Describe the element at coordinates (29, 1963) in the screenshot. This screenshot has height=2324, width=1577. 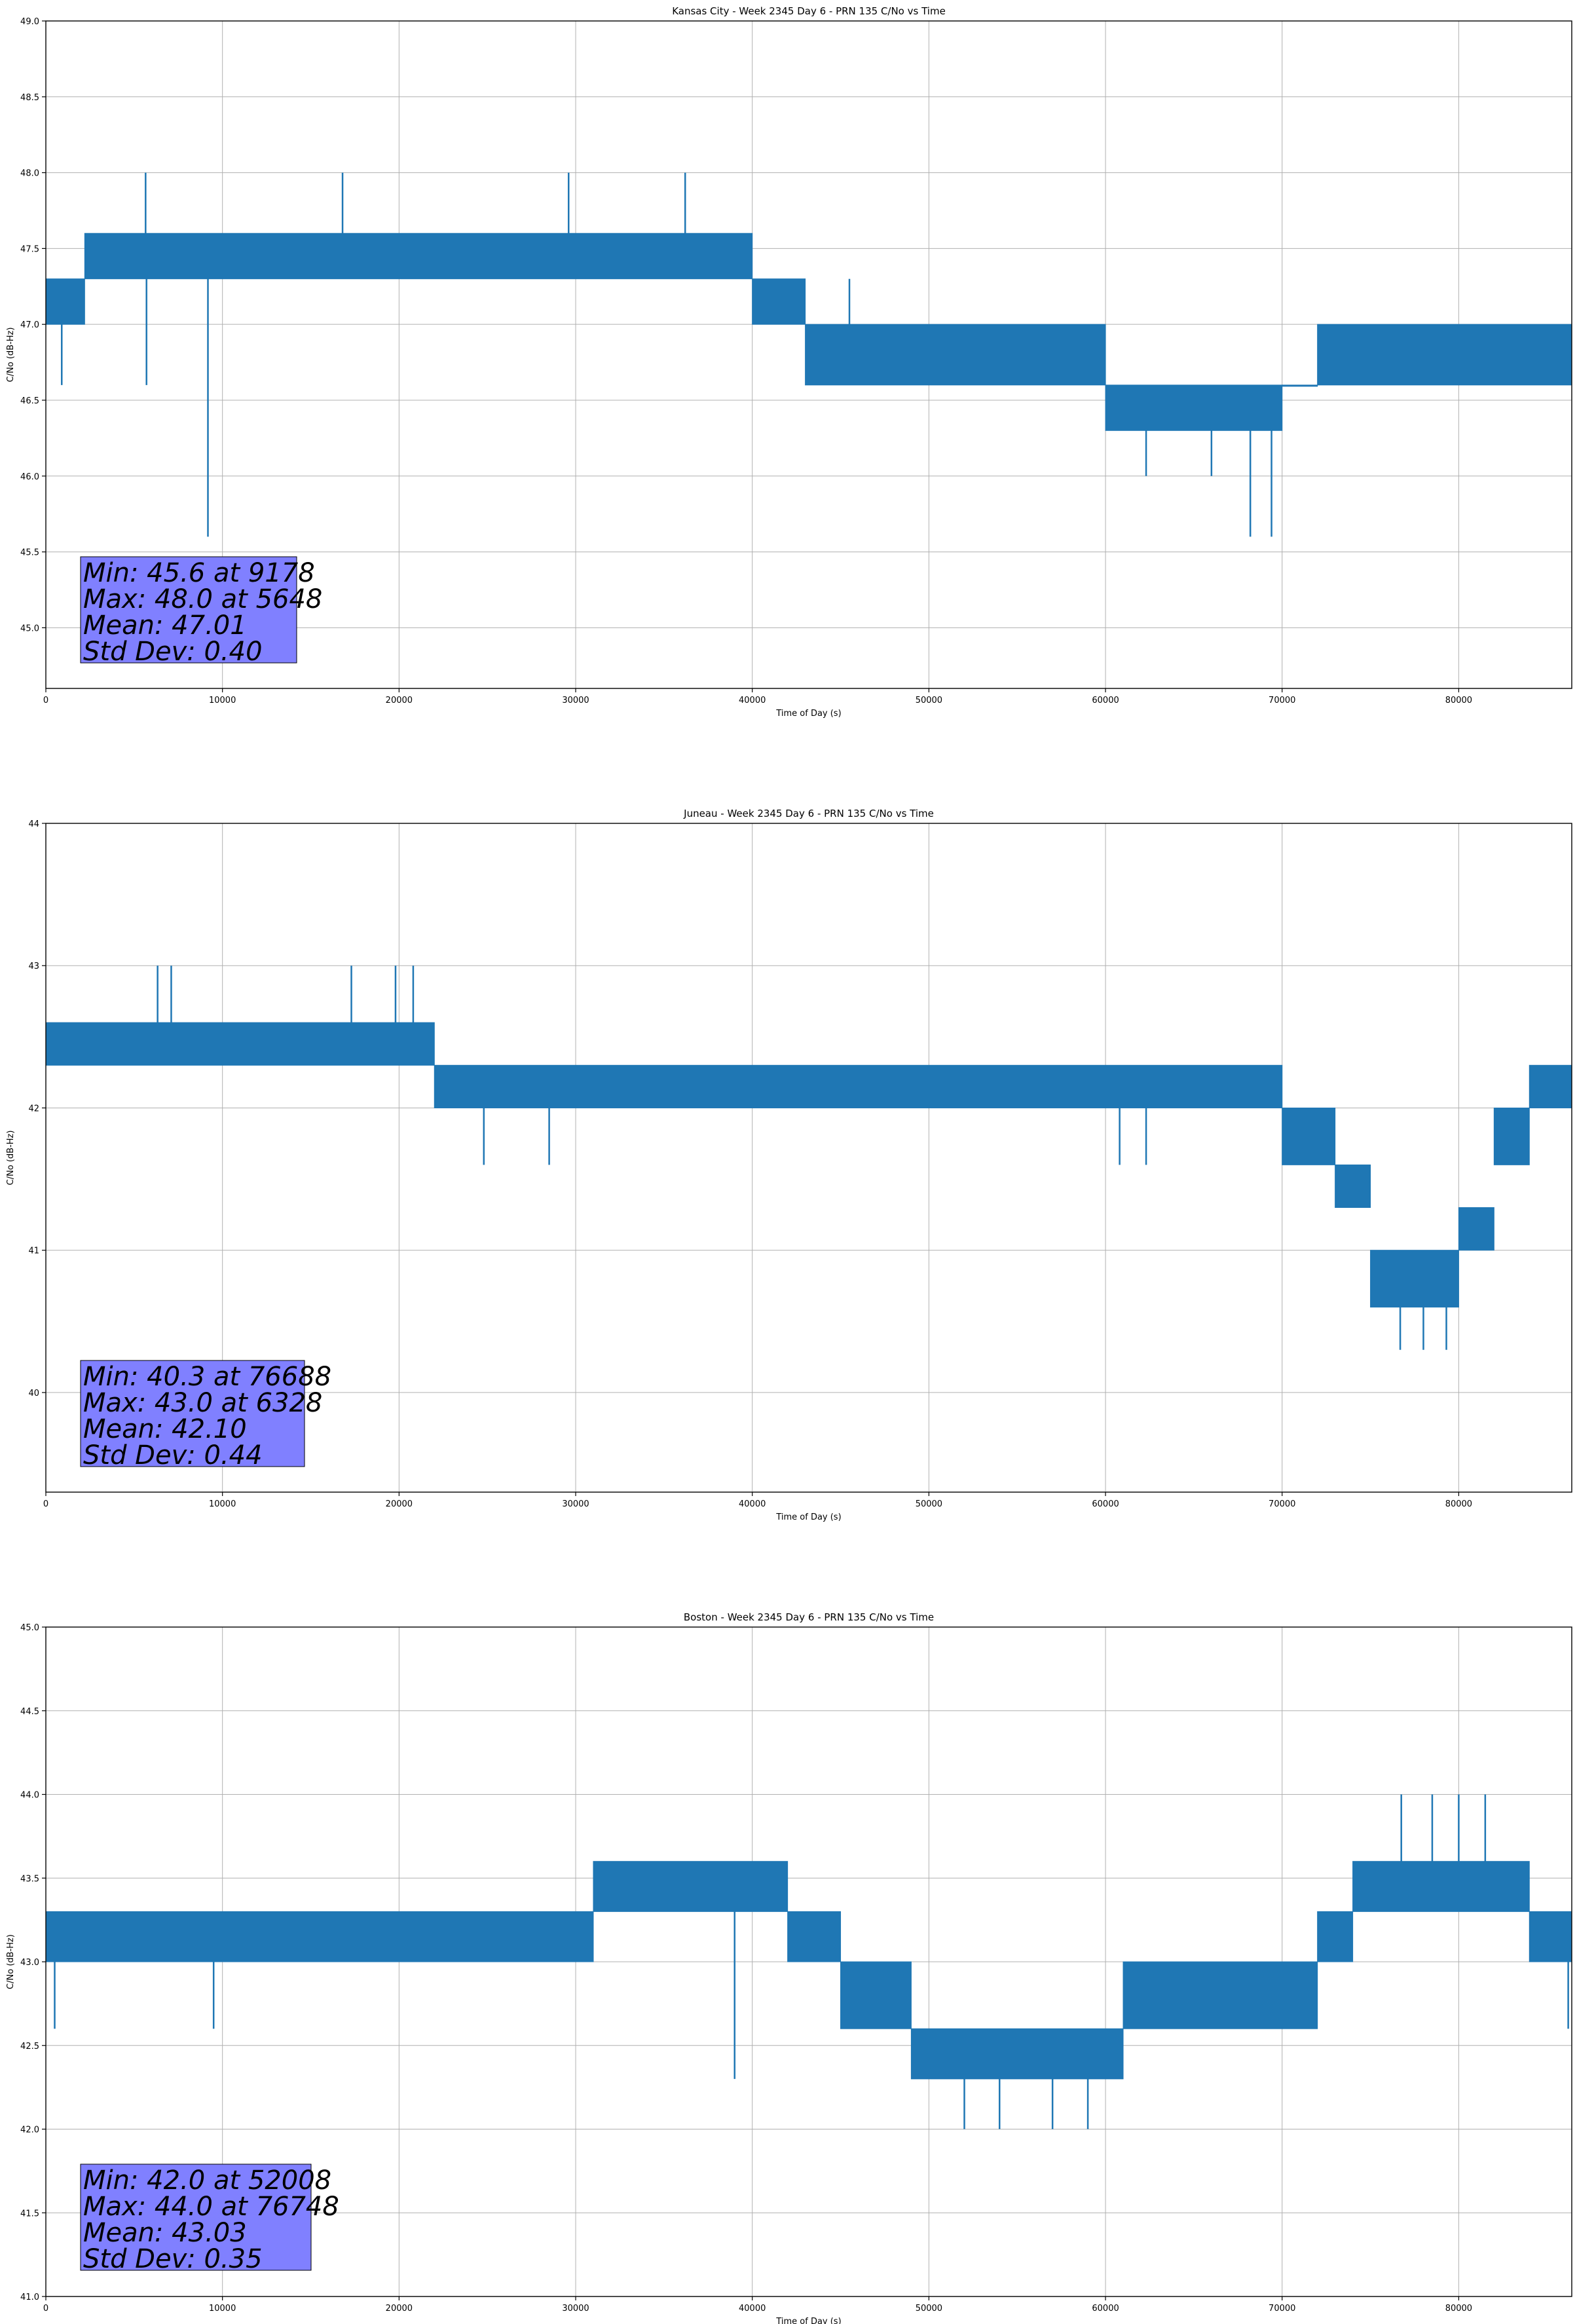
I see `y-tick-label: 43.0` at that location.